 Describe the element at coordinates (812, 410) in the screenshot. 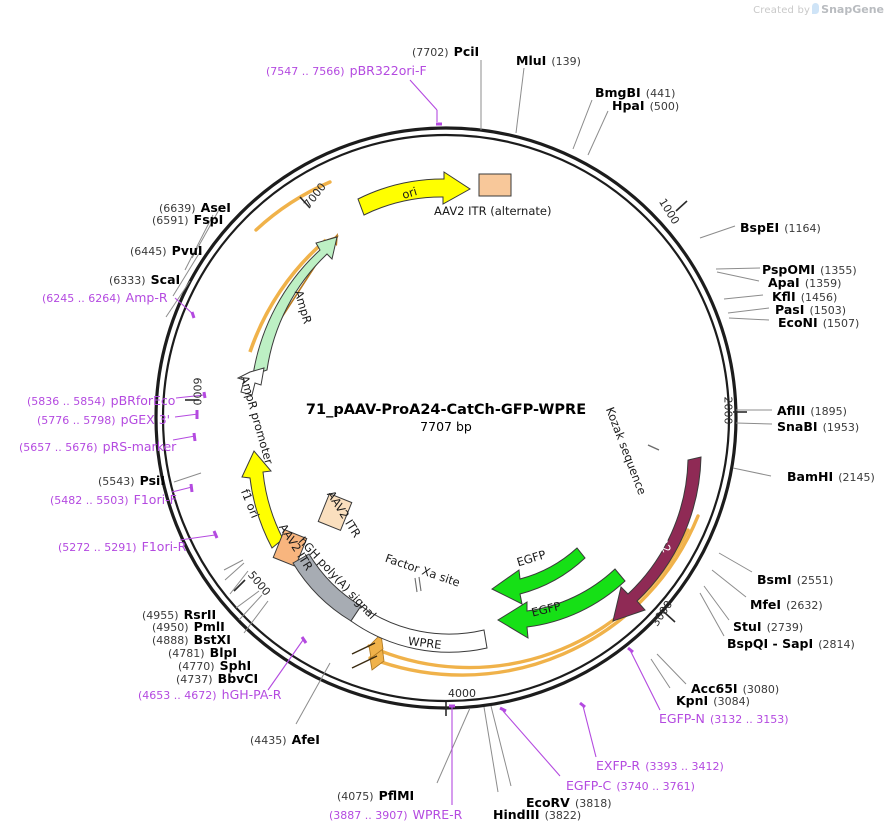

I see `enzyme-label-afliI: AflII (1895)` at that location.